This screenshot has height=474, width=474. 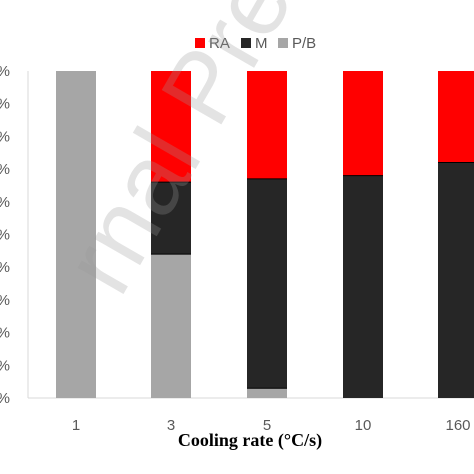 I want to click on legend-label: RA, so click(x=219, y=43).